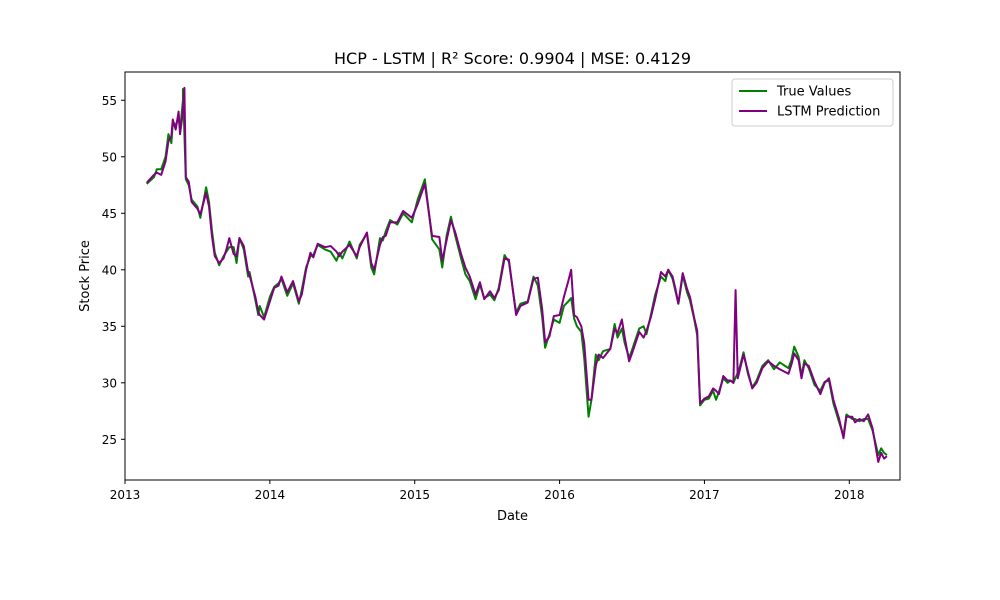 The width and height of the screenshot is (1000, 600). I want to click on x-tick-label: 2014, so click(270, 495).